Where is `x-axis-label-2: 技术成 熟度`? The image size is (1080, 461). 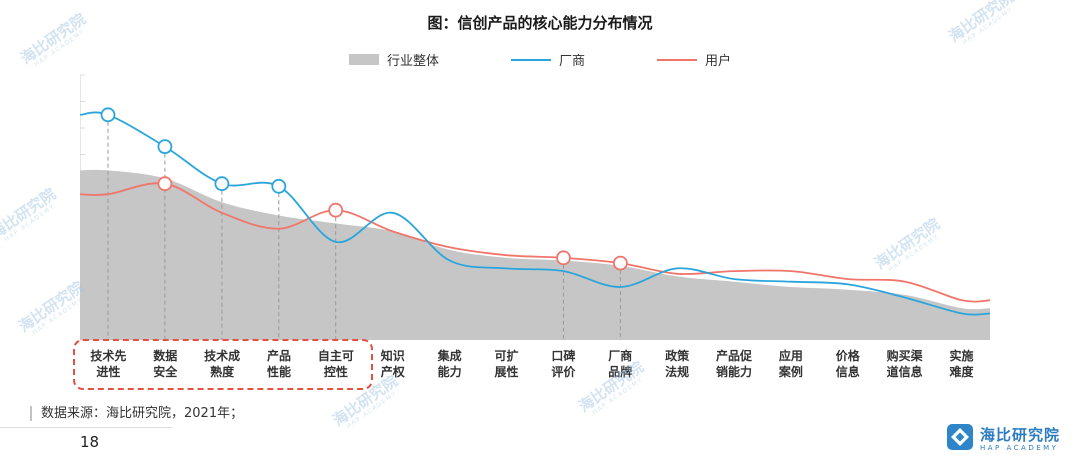 x-axis-label-2: 技术成 熟度 is located at coordinates (222, 364).